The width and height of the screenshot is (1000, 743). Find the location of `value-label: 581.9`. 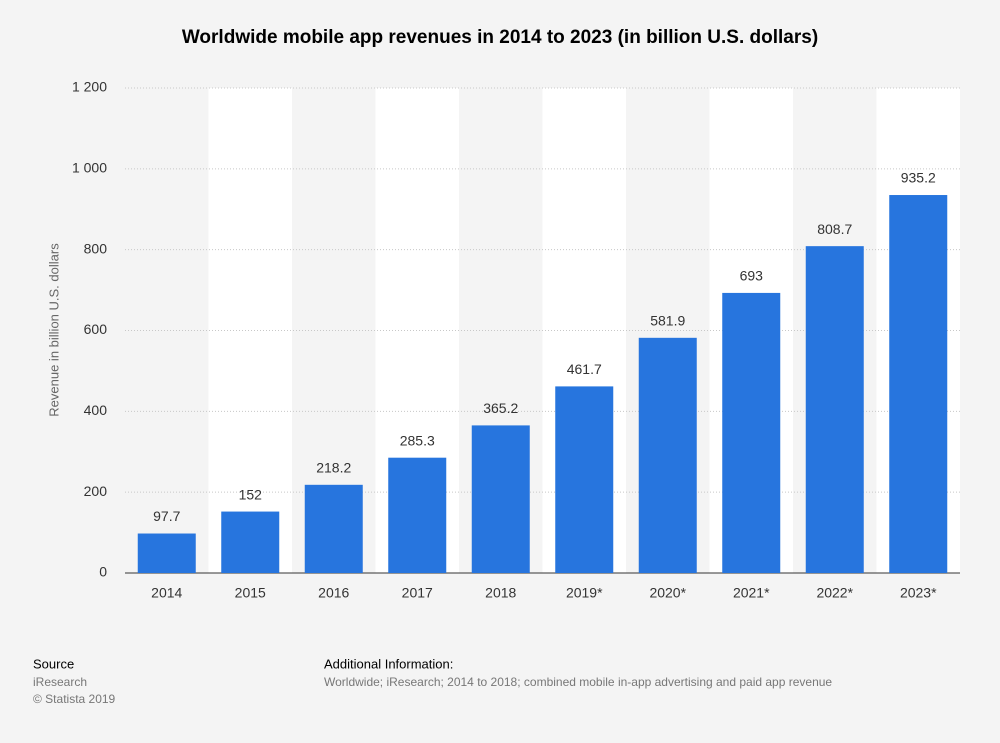

value-label: 581.9 is located at coordinates (667, 321).